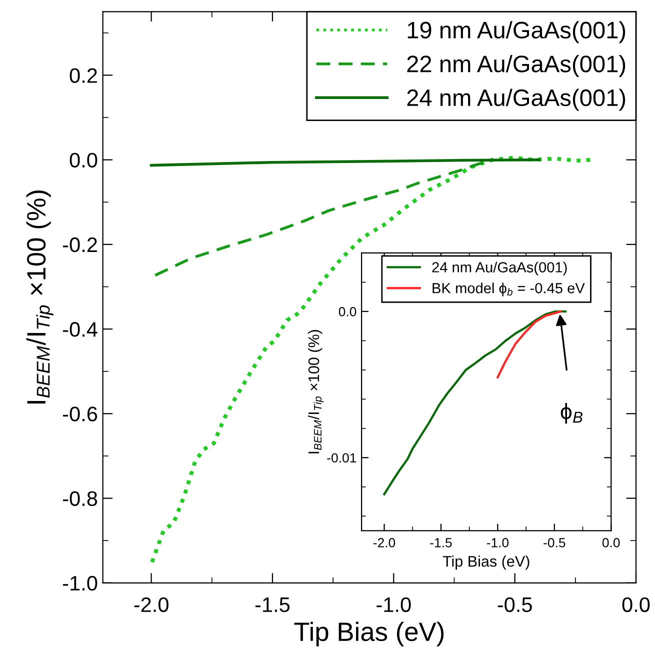  I want to click on y-tick-label: -1.0, so click(80, 583).